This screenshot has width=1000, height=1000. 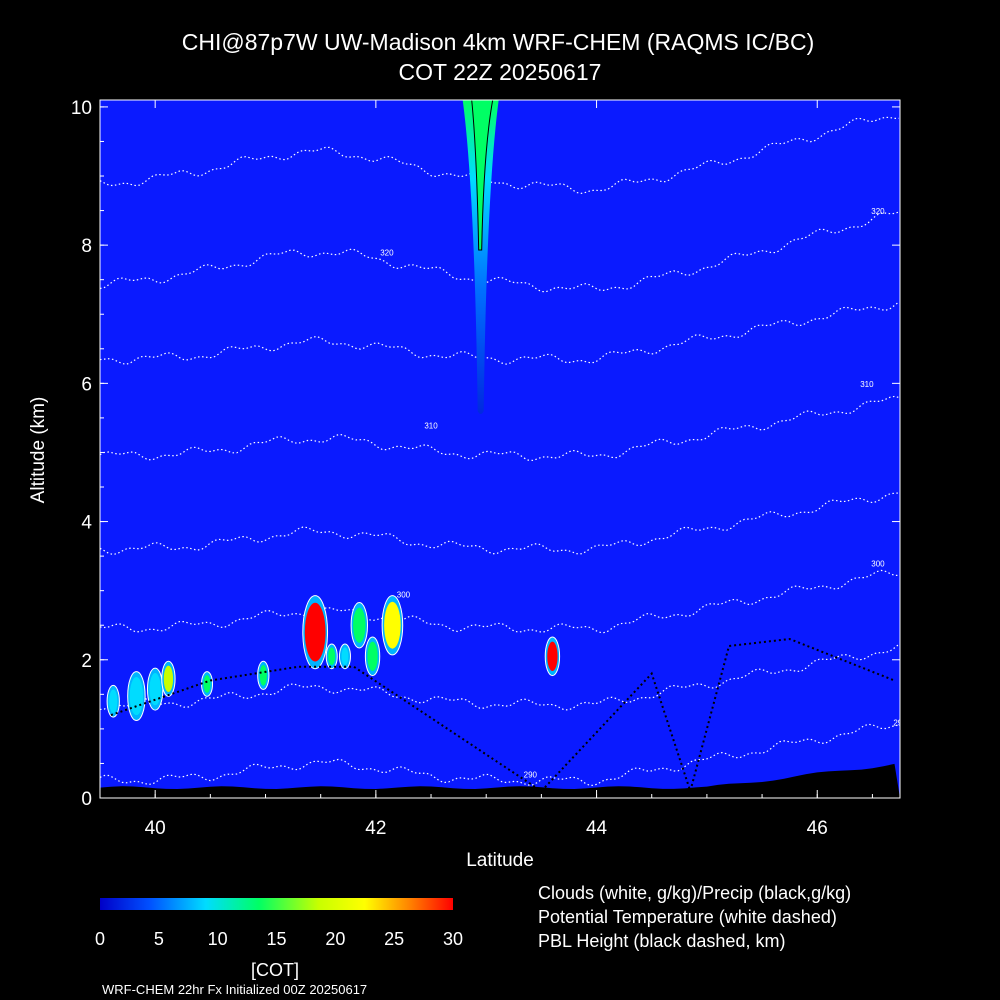 What do you see at coordinates (86, 661) in the screenshot?
I see `y-tick-label: 2` at bounding box center [86, 661].